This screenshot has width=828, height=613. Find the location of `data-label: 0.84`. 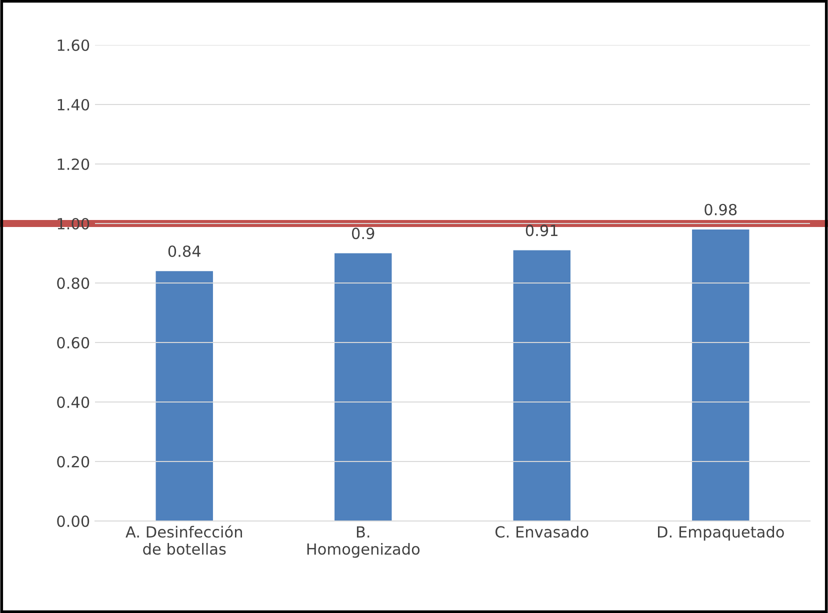

data-label: 0.84 is located at coordinates (184, 251).